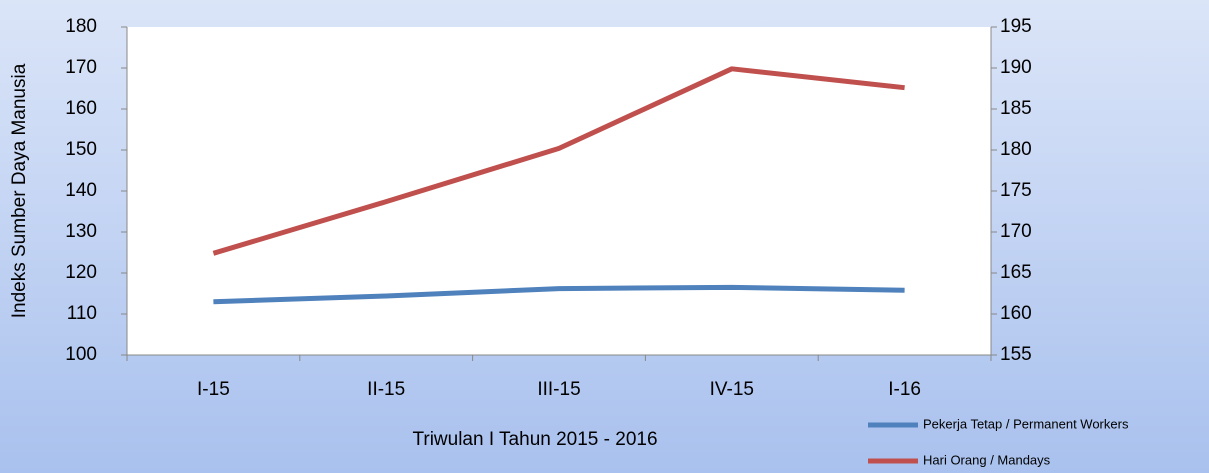 Image resolution: width=1209 pixels, height=473 pixels. What do you see at coordinates (81, 67) in the screenshot?
I see `y-tick-label: 170` at bounding box center [81, 67].